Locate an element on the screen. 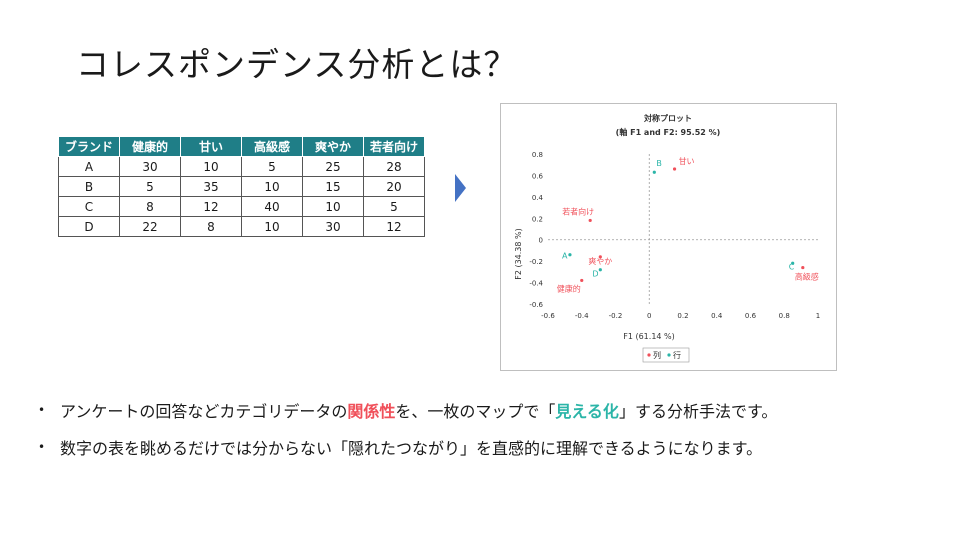 This screenshot has width=960, height=540. table-cell: 40 is located at coordinates (272, 206).